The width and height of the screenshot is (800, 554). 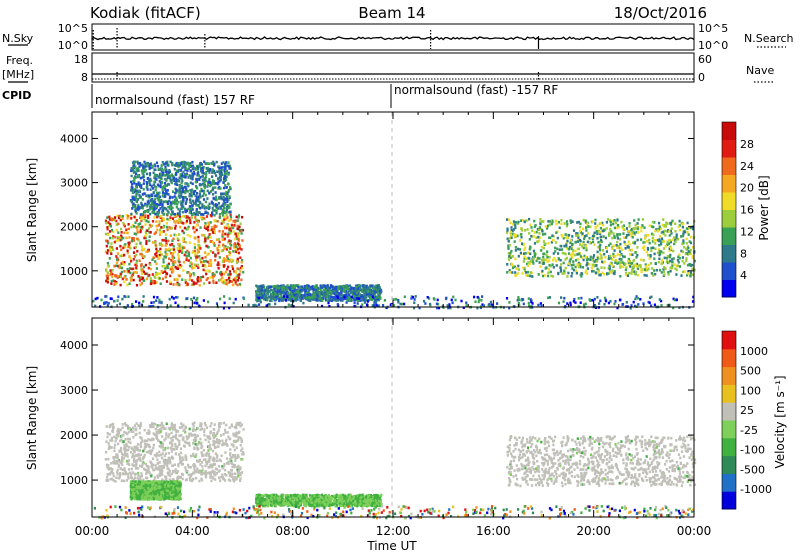 I want to click on cpid-segment-2: normalsound (fast) -157 RF, so click(x=476, y=90).